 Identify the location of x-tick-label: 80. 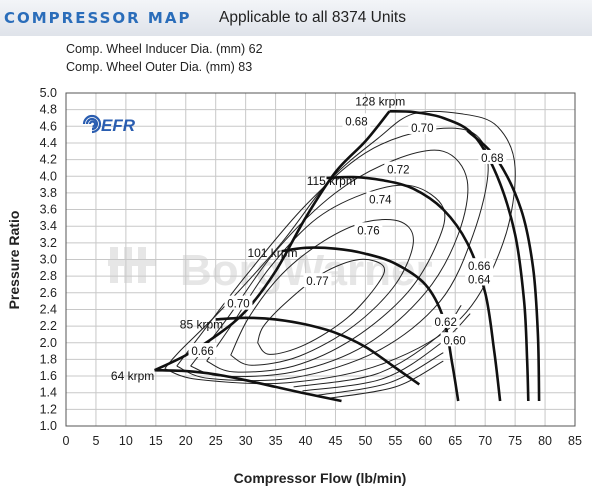
(545, 441).